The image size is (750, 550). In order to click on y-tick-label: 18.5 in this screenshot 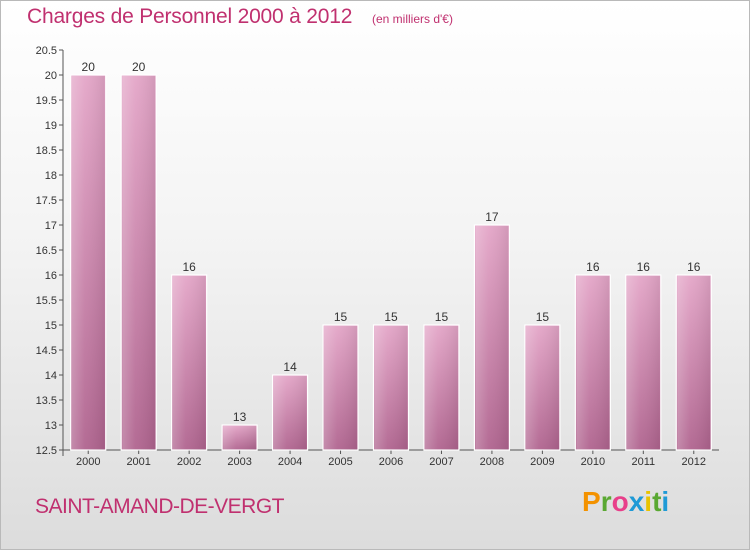, I will do `click(46, 151)`.